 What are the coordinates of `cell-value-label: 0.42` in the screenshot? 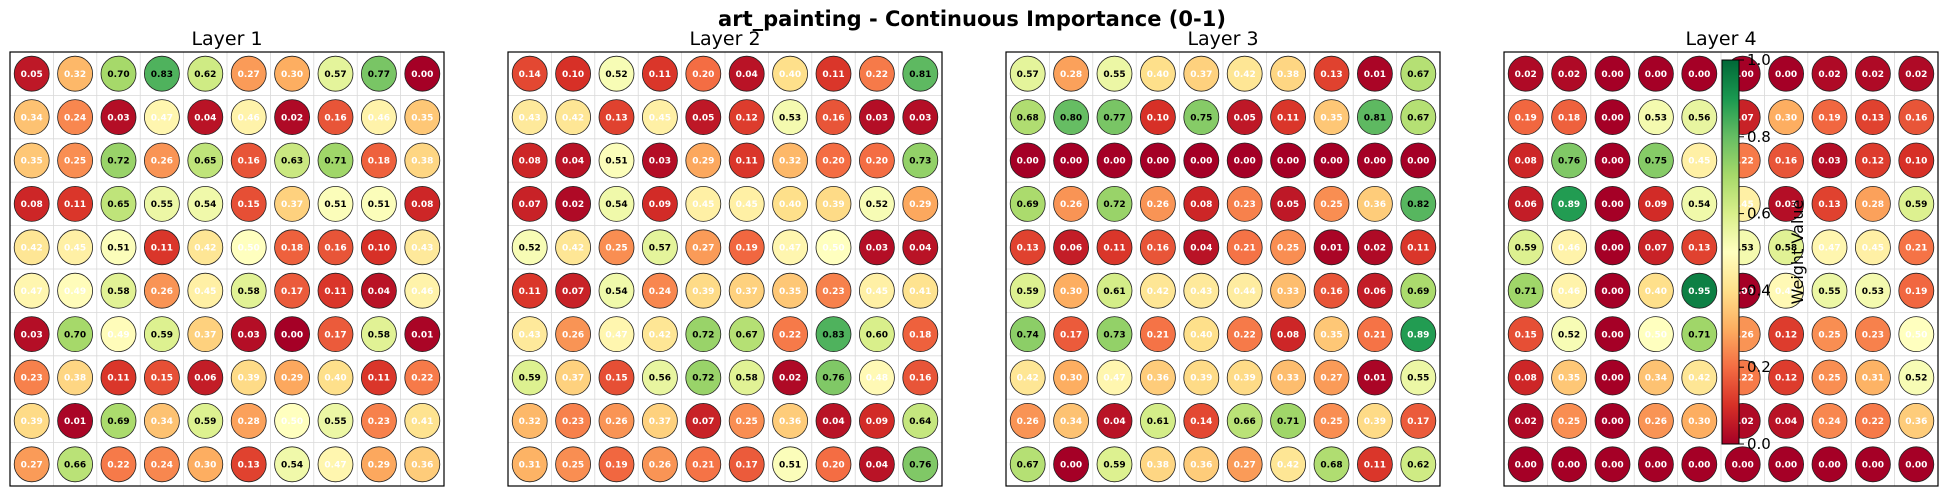 It's located at (1158, 292).